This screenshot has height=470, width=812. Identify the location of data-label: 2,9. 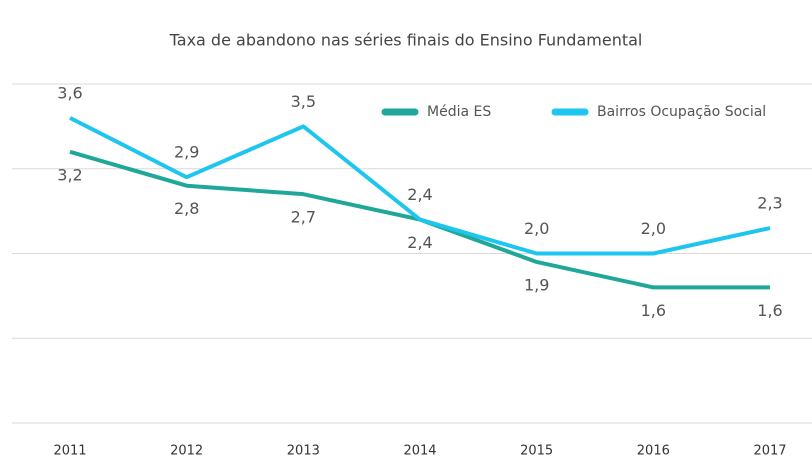
(186, 152).